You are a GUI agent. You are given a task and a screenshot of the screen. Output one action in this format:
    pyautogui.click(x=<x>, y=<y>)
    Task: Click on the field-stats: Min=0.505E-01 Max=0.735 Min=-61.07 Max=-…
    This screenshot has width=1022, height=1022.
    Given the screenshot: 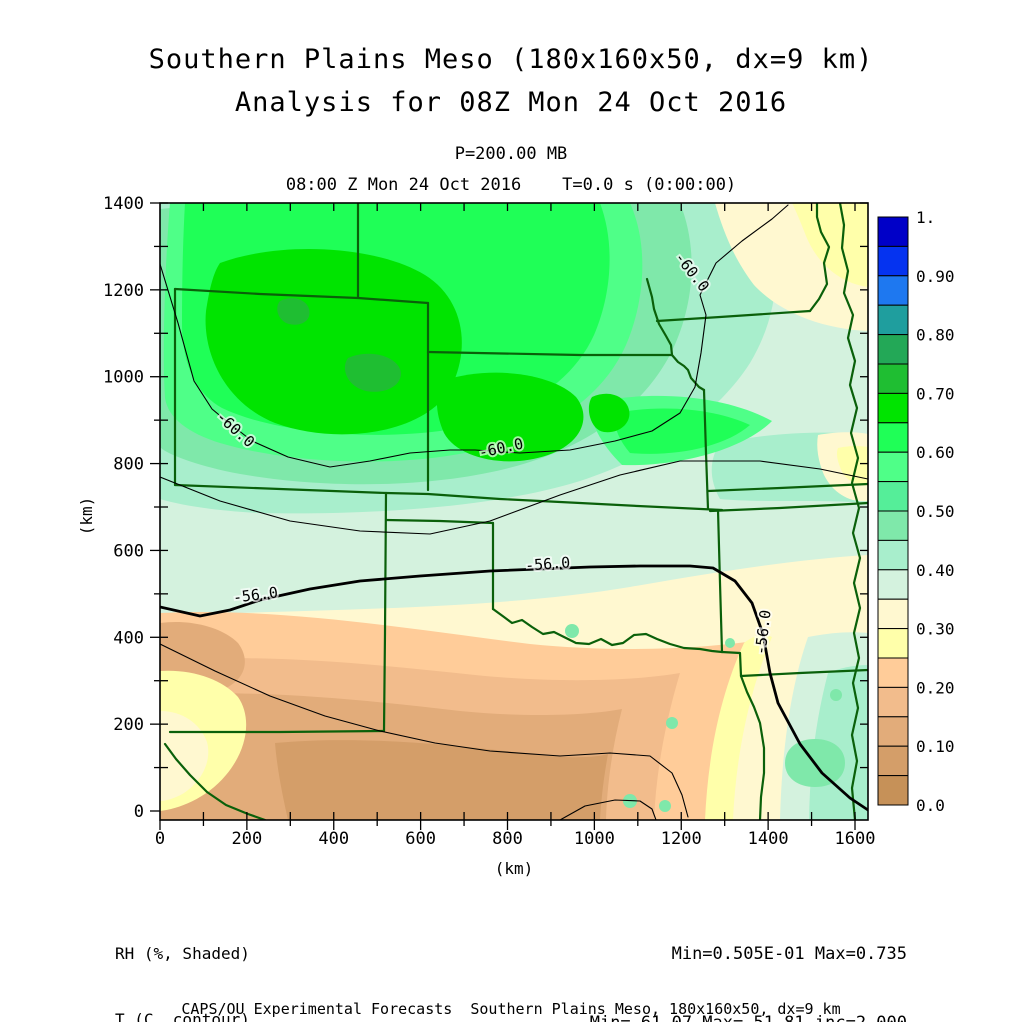 What is the action you would take?
    pyautogui.click(x=748, y=959)
    